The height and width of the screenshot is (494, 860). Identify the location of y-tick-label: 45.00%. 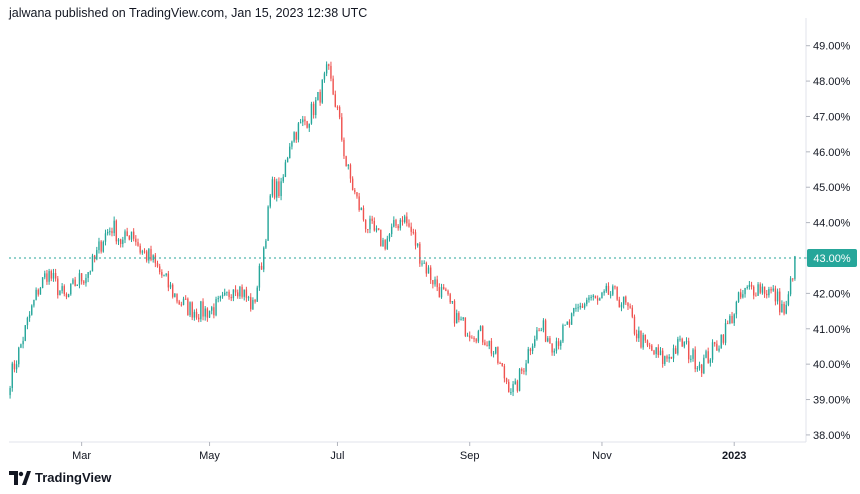
(832, 188).